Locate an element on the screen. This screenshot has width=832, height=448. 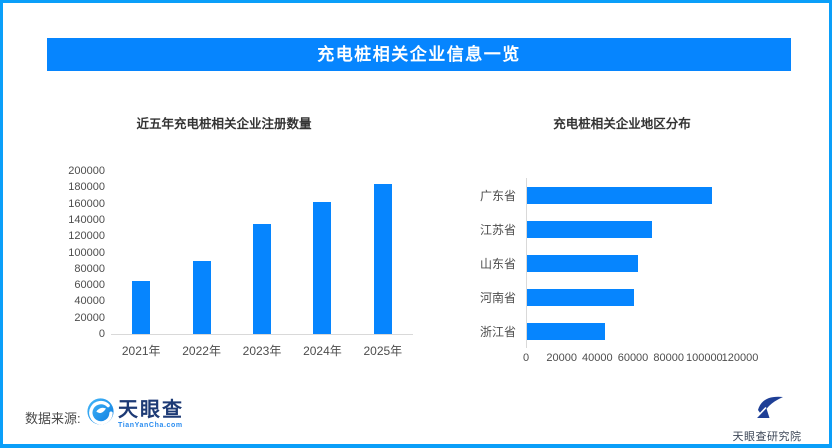
bar-2021年 is located at coordinates (141, 307).